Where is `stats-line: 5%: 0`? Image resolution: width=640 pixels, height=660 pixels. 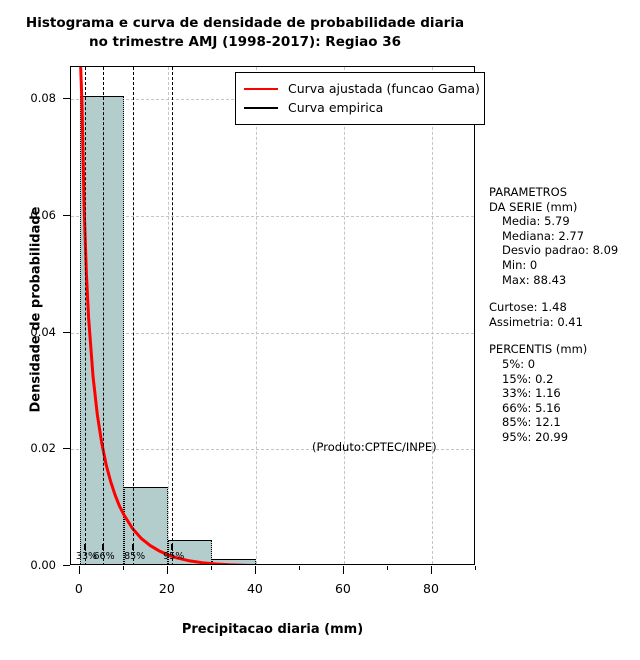 stats-line: 5%: 0 is located at coordinates (519, 363).